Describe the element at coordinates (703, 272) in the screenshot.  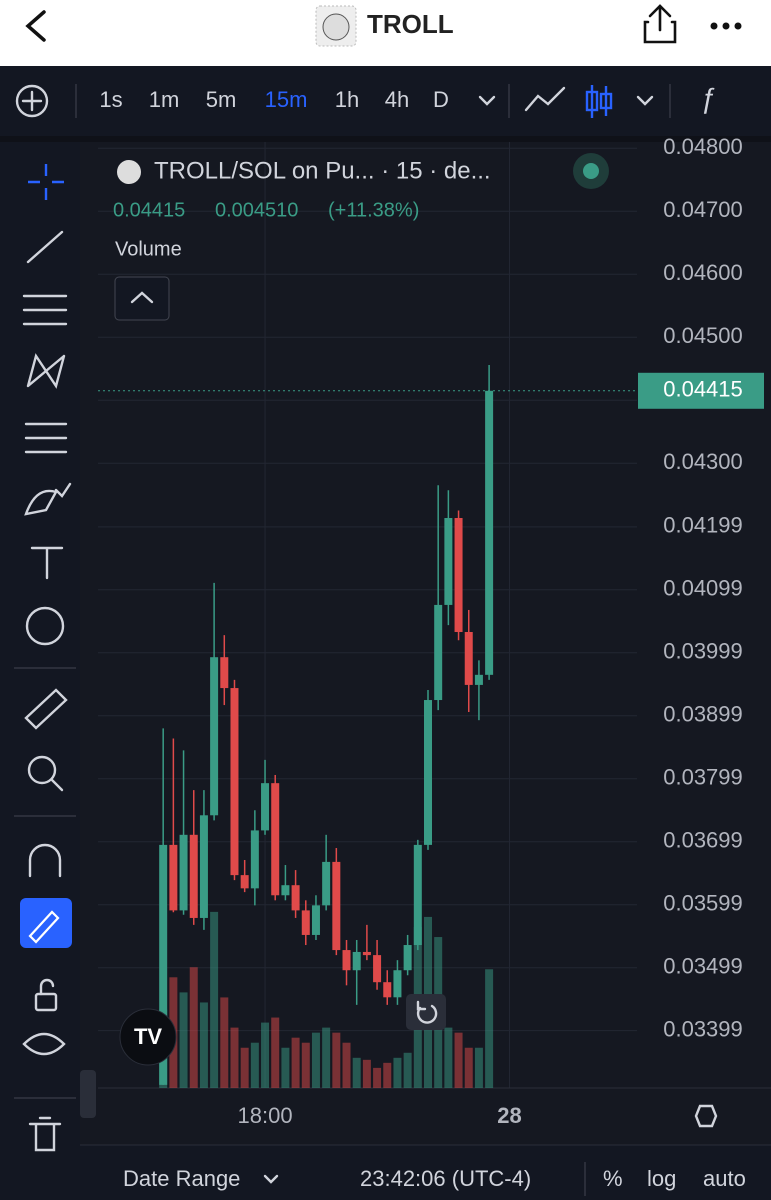
I see `y-tick-label: 0.04600` at that location.